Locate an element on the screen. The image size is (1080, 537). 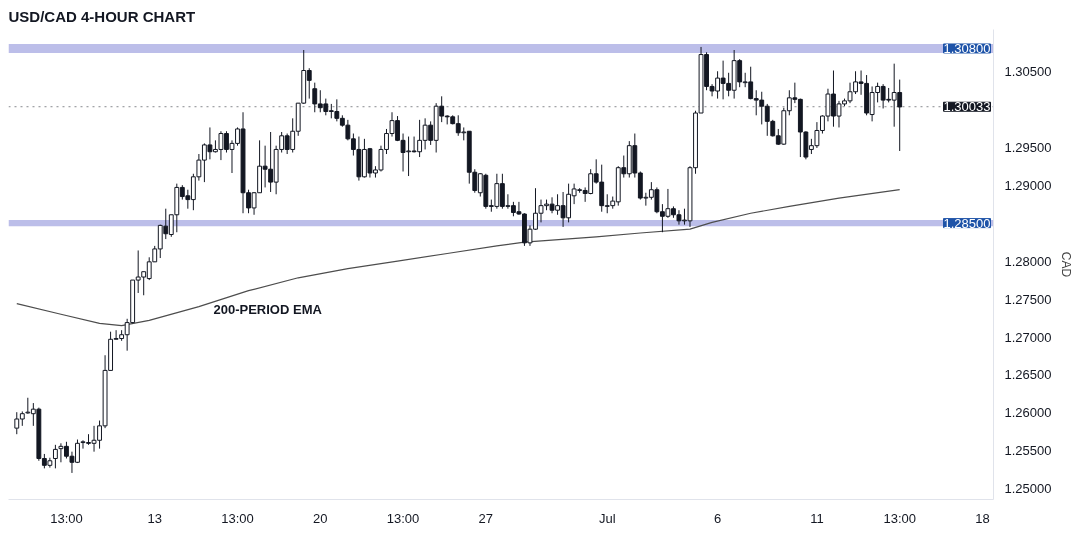
x-tick-label: 27 is located at coordinates (486, 518).